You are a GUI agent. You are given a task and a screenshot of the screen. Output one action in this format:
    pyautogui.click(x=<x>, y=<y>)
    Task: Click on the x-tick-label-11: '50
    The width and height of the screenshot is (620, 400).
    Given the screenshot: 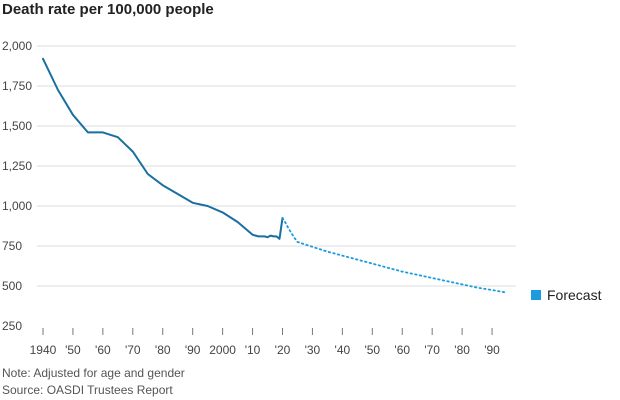 What is the action you would take?
    pyautogui.click(x=372, y=350)
    